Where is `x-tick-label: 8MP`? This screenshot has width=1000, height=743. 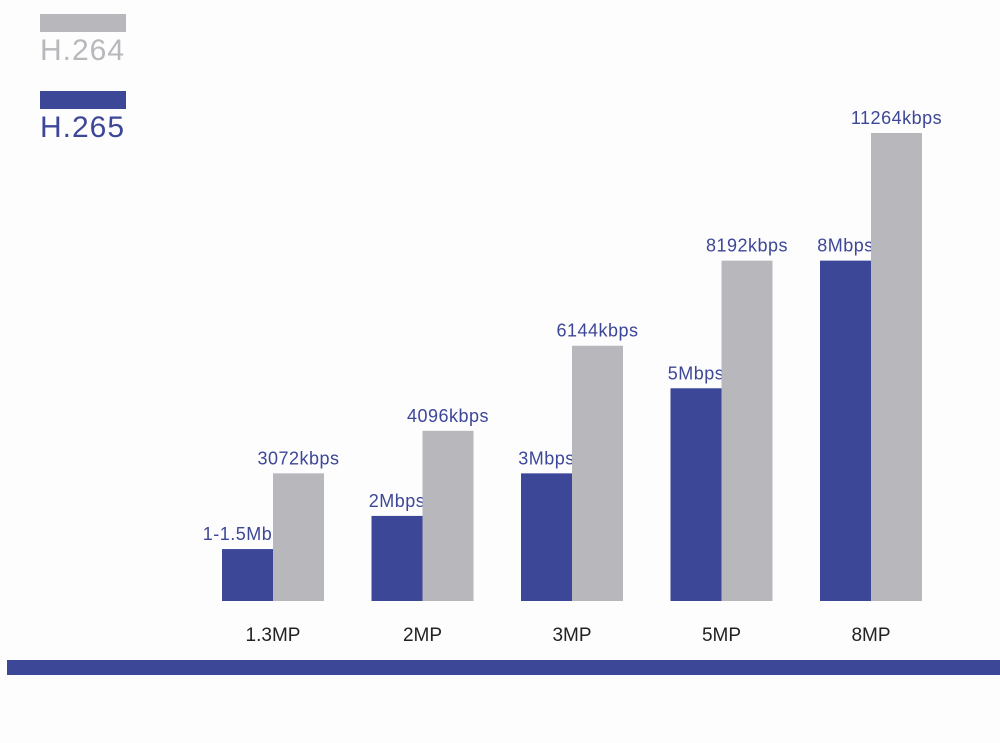
x-tick-label: 8MP is located at coordinates (870, 635).